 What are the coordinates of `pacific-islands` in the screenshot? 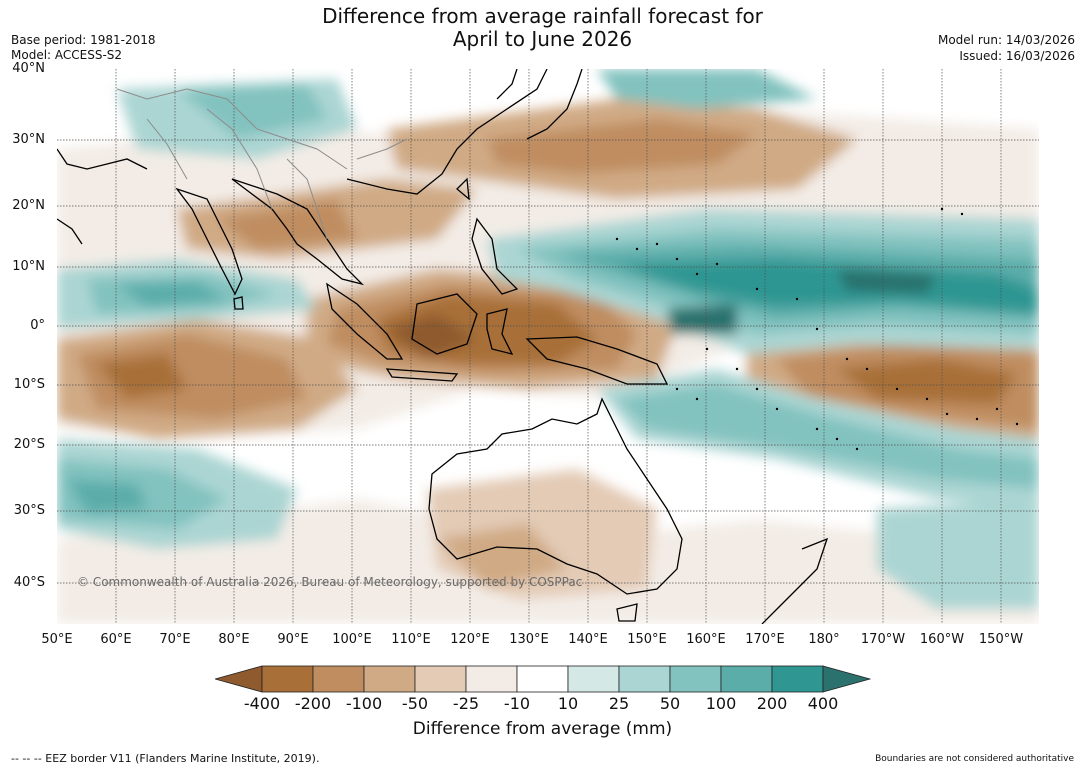 It's located at (817, 329).